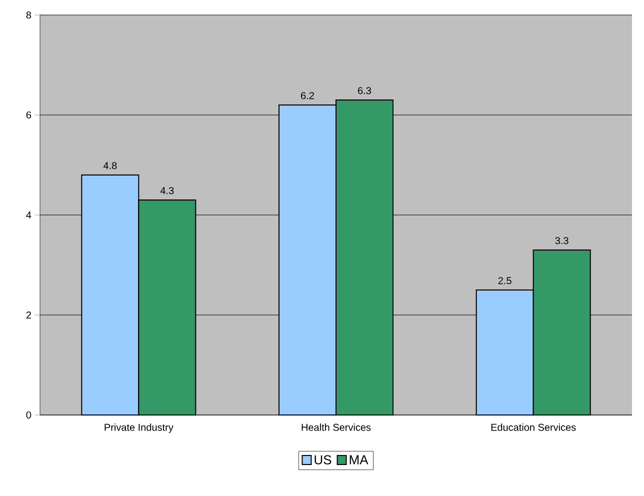 The height and width of the screenshot is (496, 644). I want to click on y-tick-label: 6, so click(29, 115).